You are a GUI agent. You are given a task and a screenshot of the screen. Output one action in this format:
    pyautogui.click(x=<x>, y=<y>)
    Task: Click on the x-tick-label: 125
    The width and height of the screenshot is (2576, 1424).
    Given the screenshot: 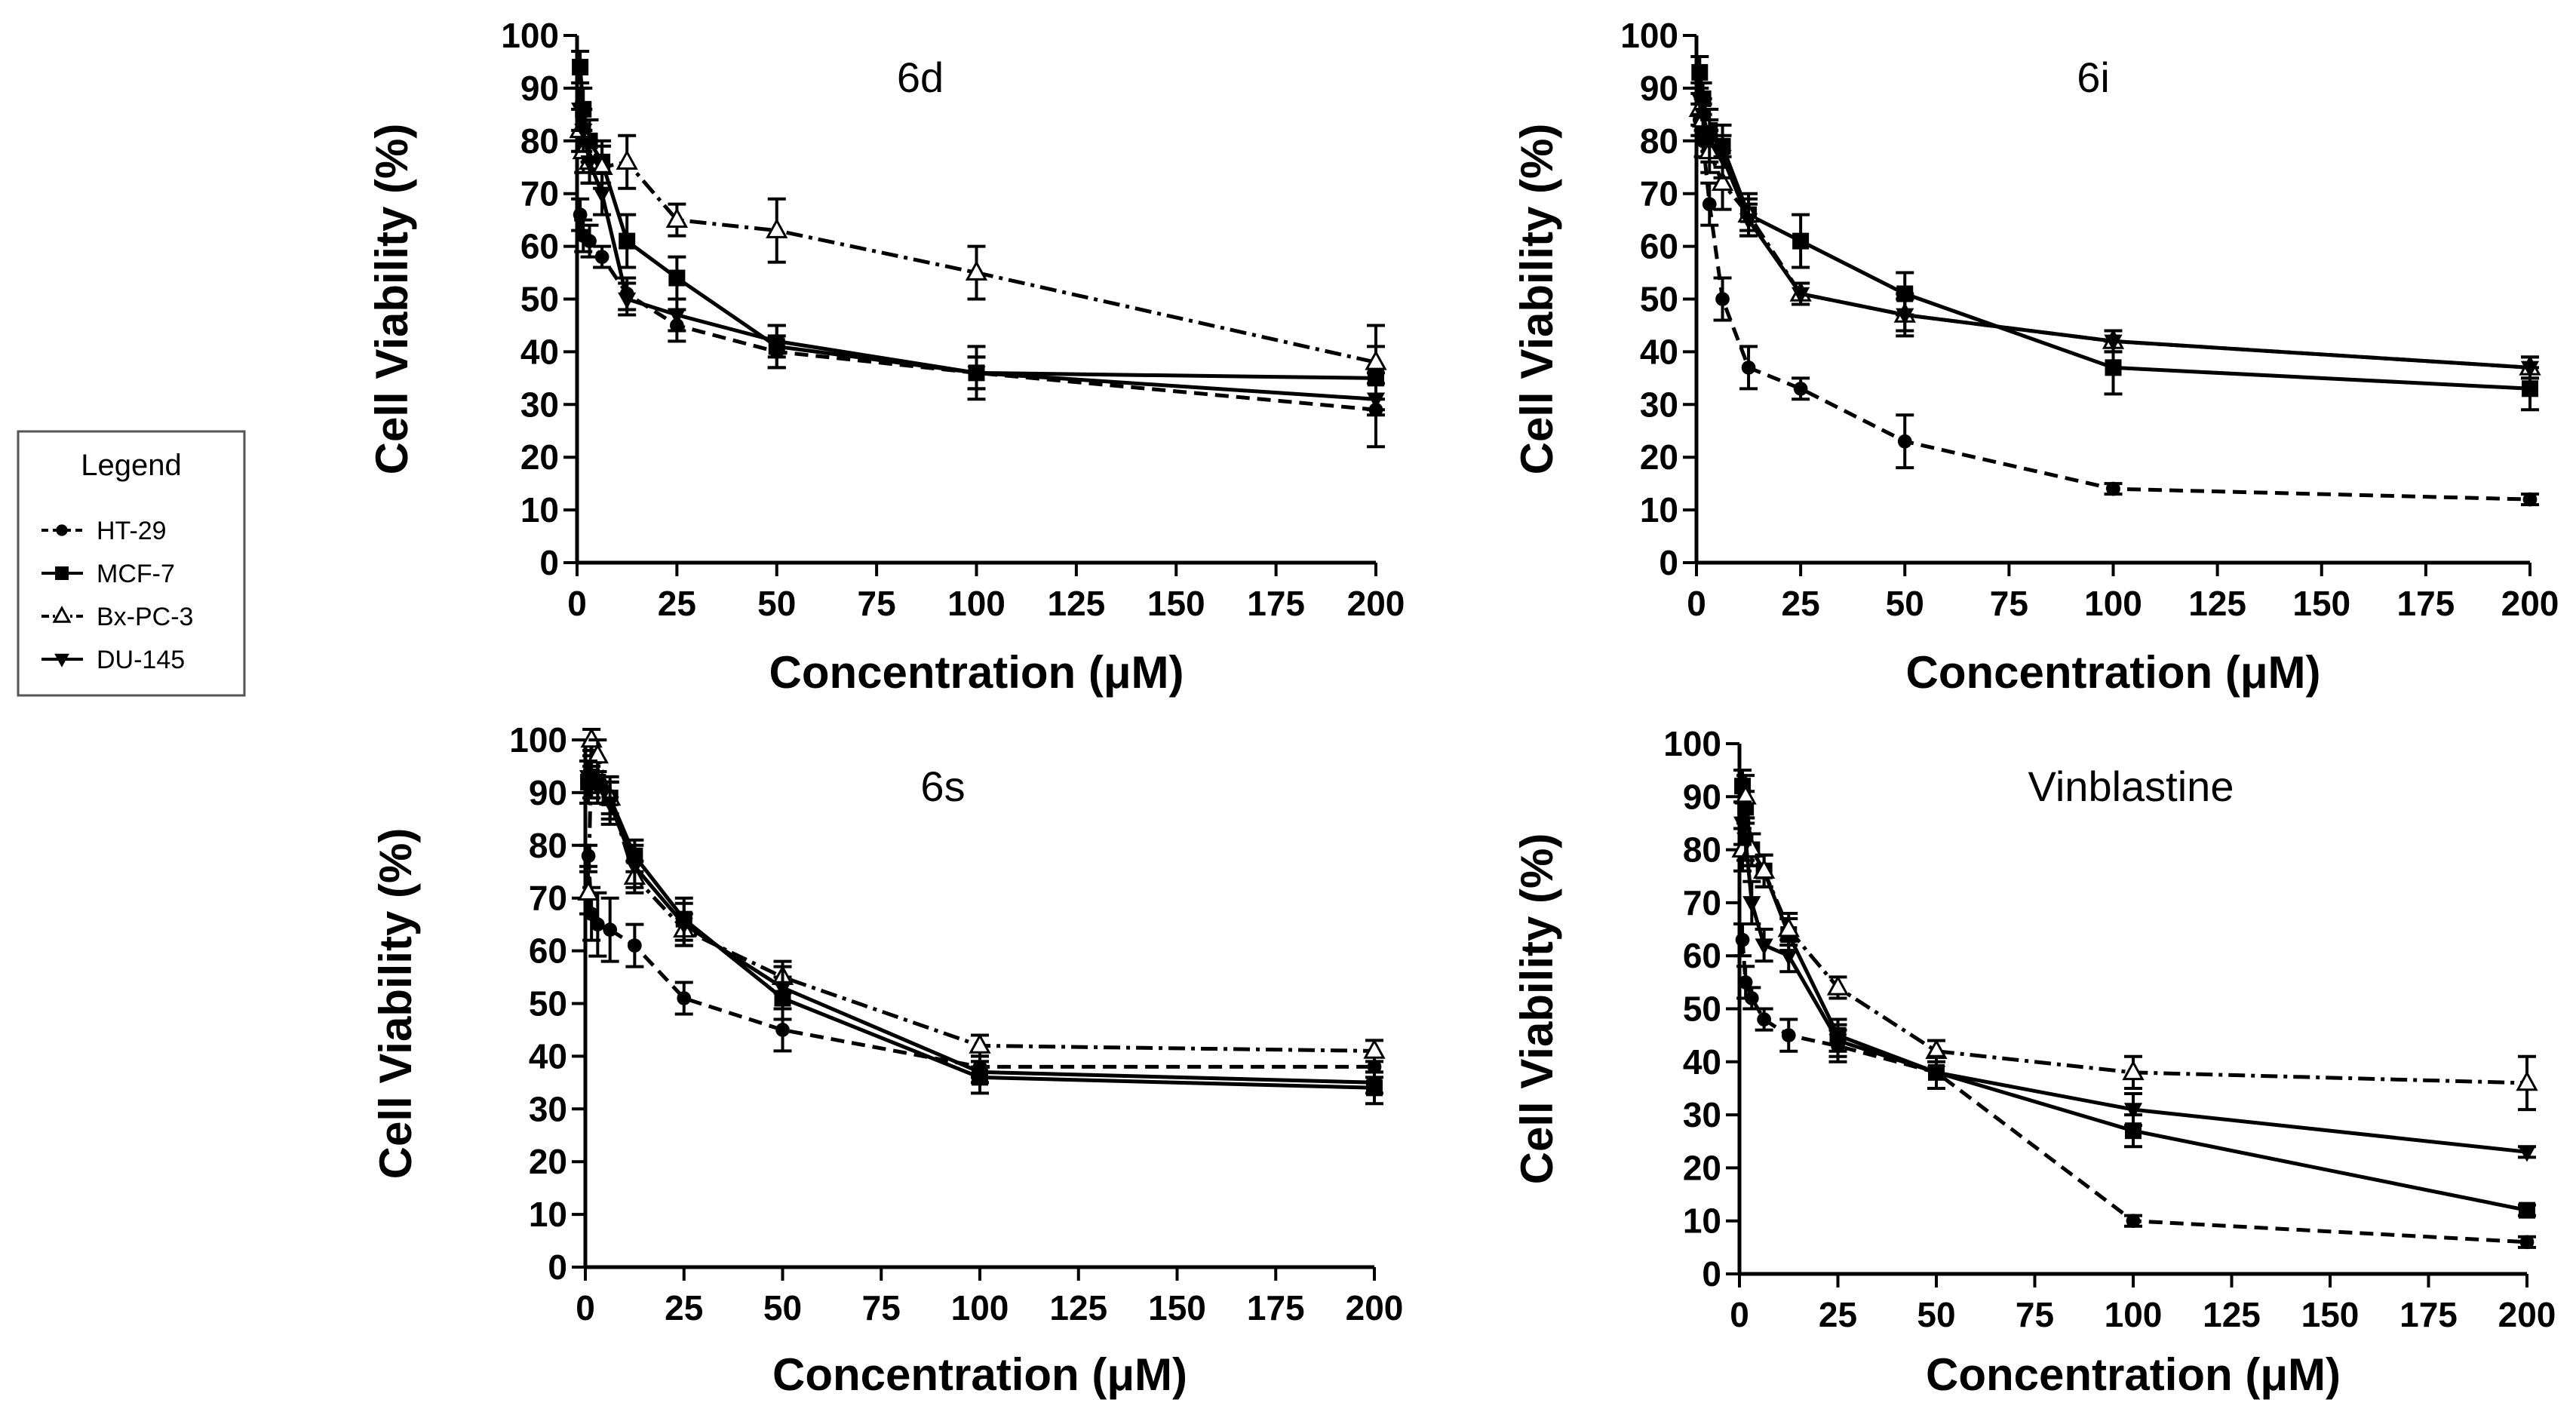 What is the action you would take?
    pyautogui.click(x=1077, y=603)
    